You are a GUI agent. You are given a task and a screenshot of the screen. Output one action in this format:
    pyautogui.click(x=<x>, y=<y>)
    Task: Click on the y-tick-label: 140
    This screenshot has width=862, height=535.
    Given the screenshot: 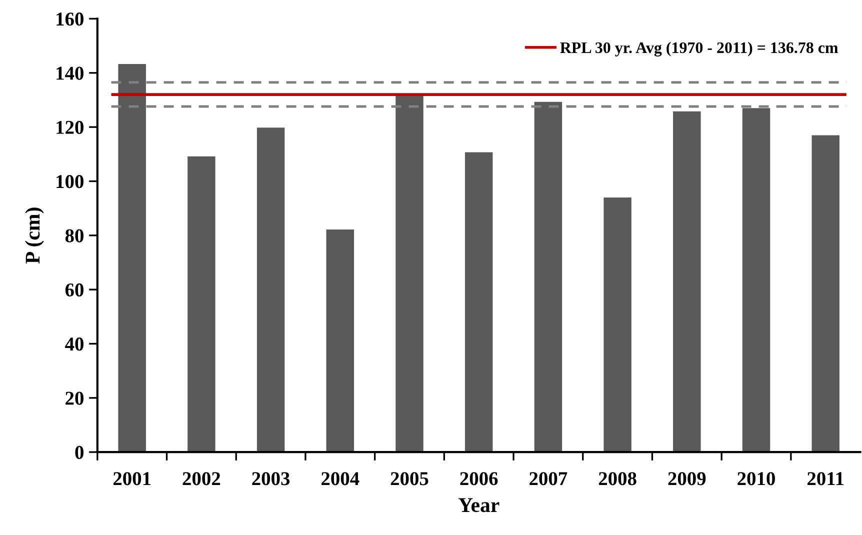 What is the action you would take?
    pyautogui.click(x=70, y=73)
    